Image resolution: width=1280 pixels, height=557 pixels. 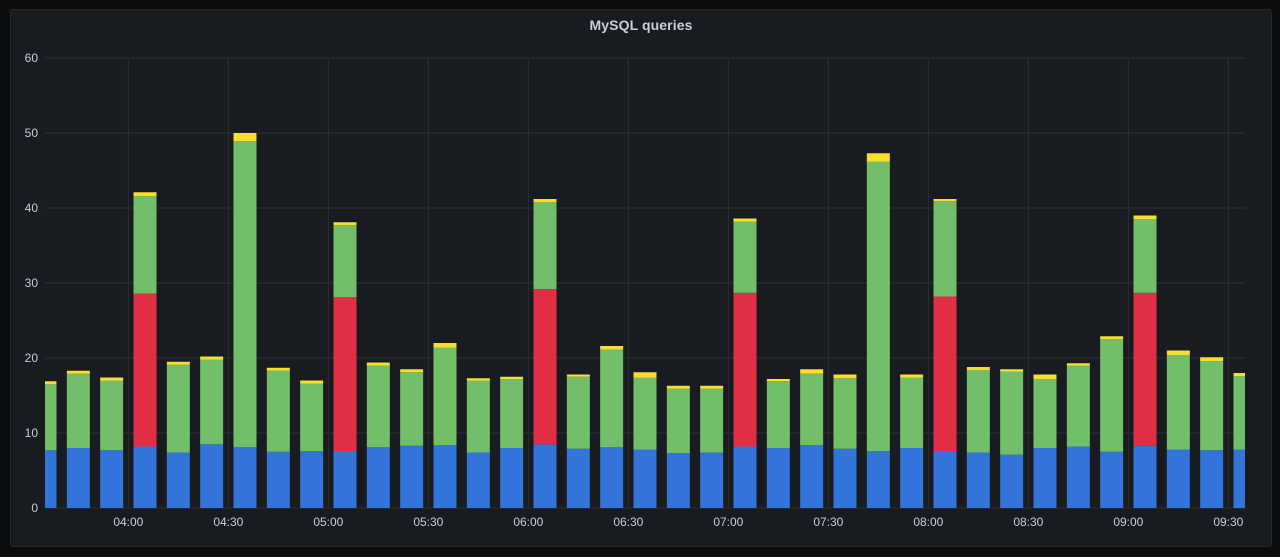 I want to click on x-tick-label: 09:00, so click(x=1128, y=522).